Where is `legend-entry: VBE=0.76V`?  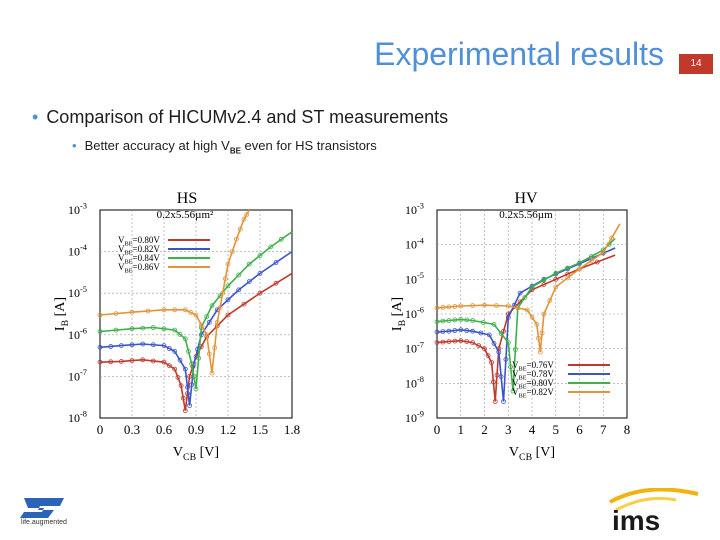
legend-entry: VBE=0.76V is located at coordinates (533, 366).